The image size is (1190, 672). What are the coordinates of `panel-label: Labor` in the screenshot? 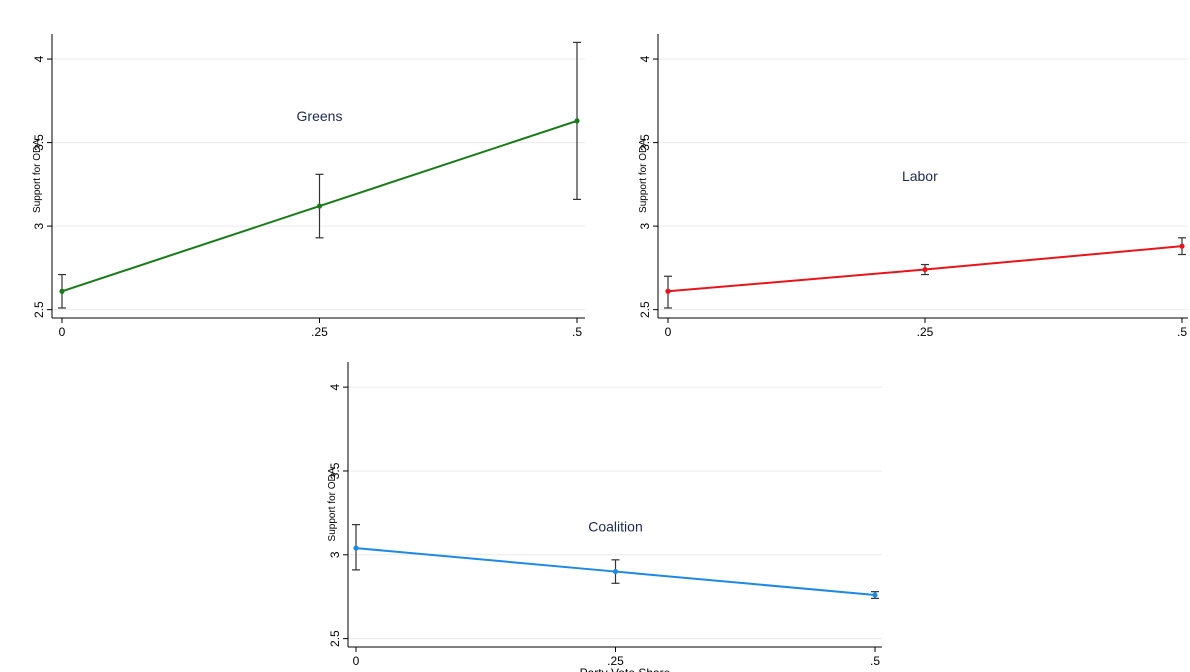 It's located at (920, 176).